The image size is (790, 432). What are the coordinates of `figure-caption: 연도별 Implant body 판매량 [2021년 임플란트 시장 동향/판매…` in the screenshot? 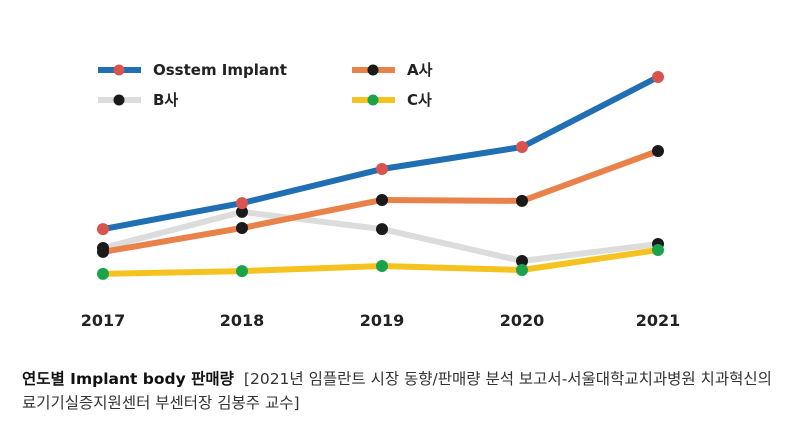 It's located at (402, 391).